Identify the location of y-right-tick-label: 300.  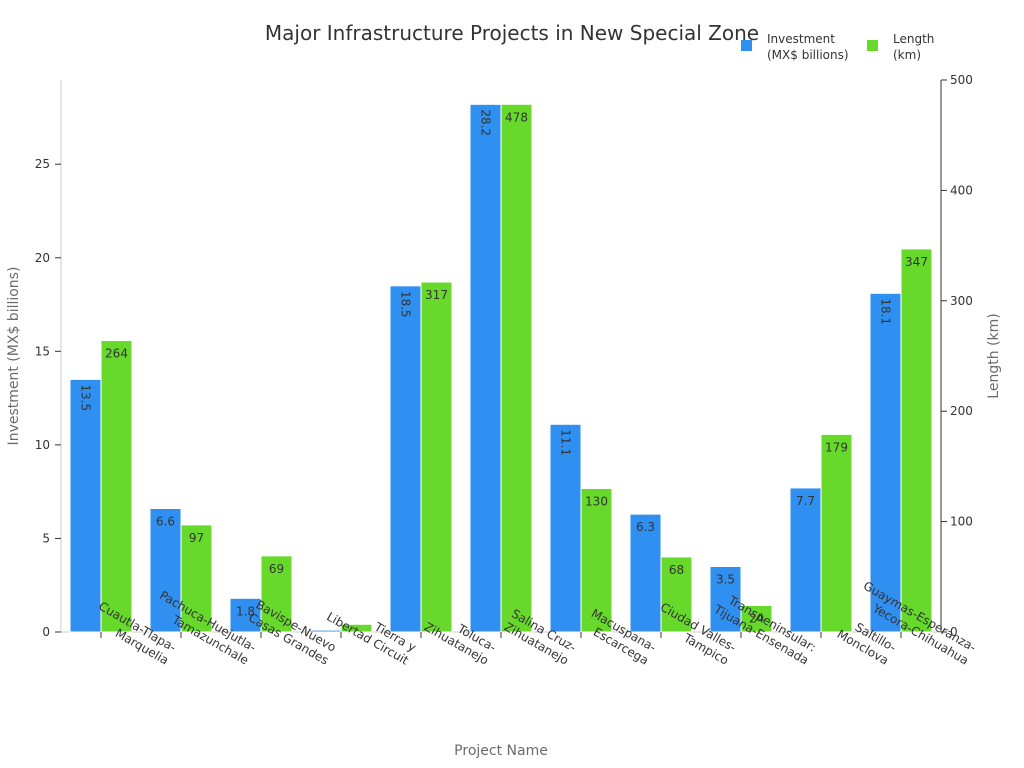
(961, 301).